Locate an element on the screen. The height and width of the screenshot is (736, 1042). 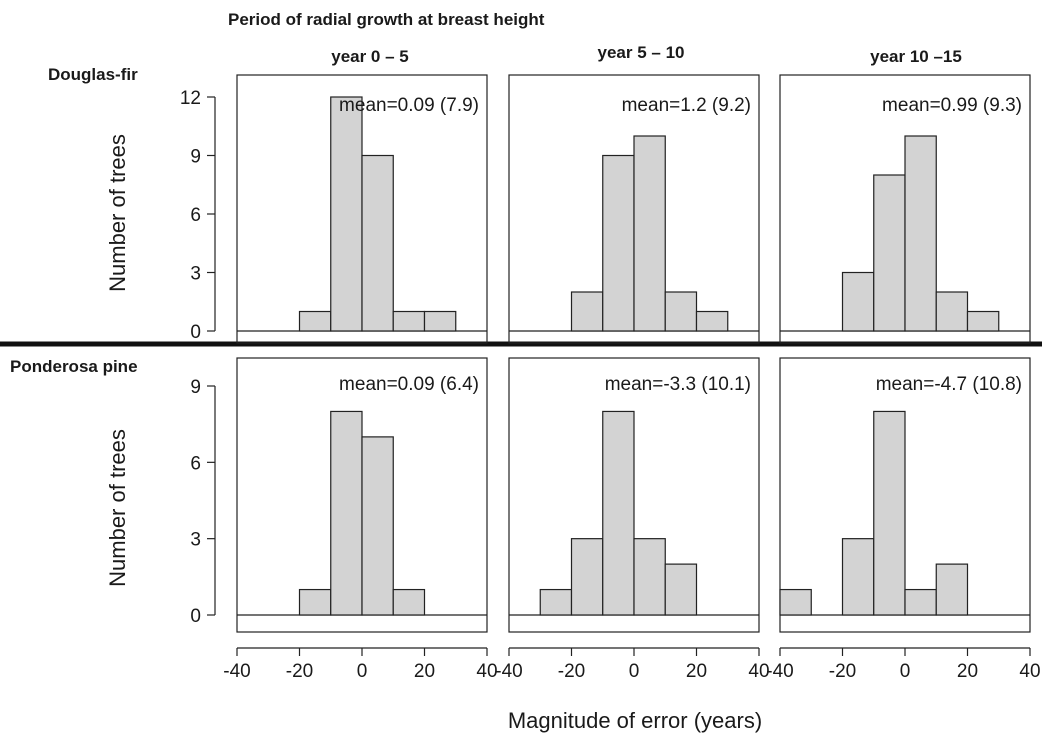
panel-douglas-fir-1: 0 3 6 9 12 mean=0.09 (7.9) is located at coordinates (334, 209).